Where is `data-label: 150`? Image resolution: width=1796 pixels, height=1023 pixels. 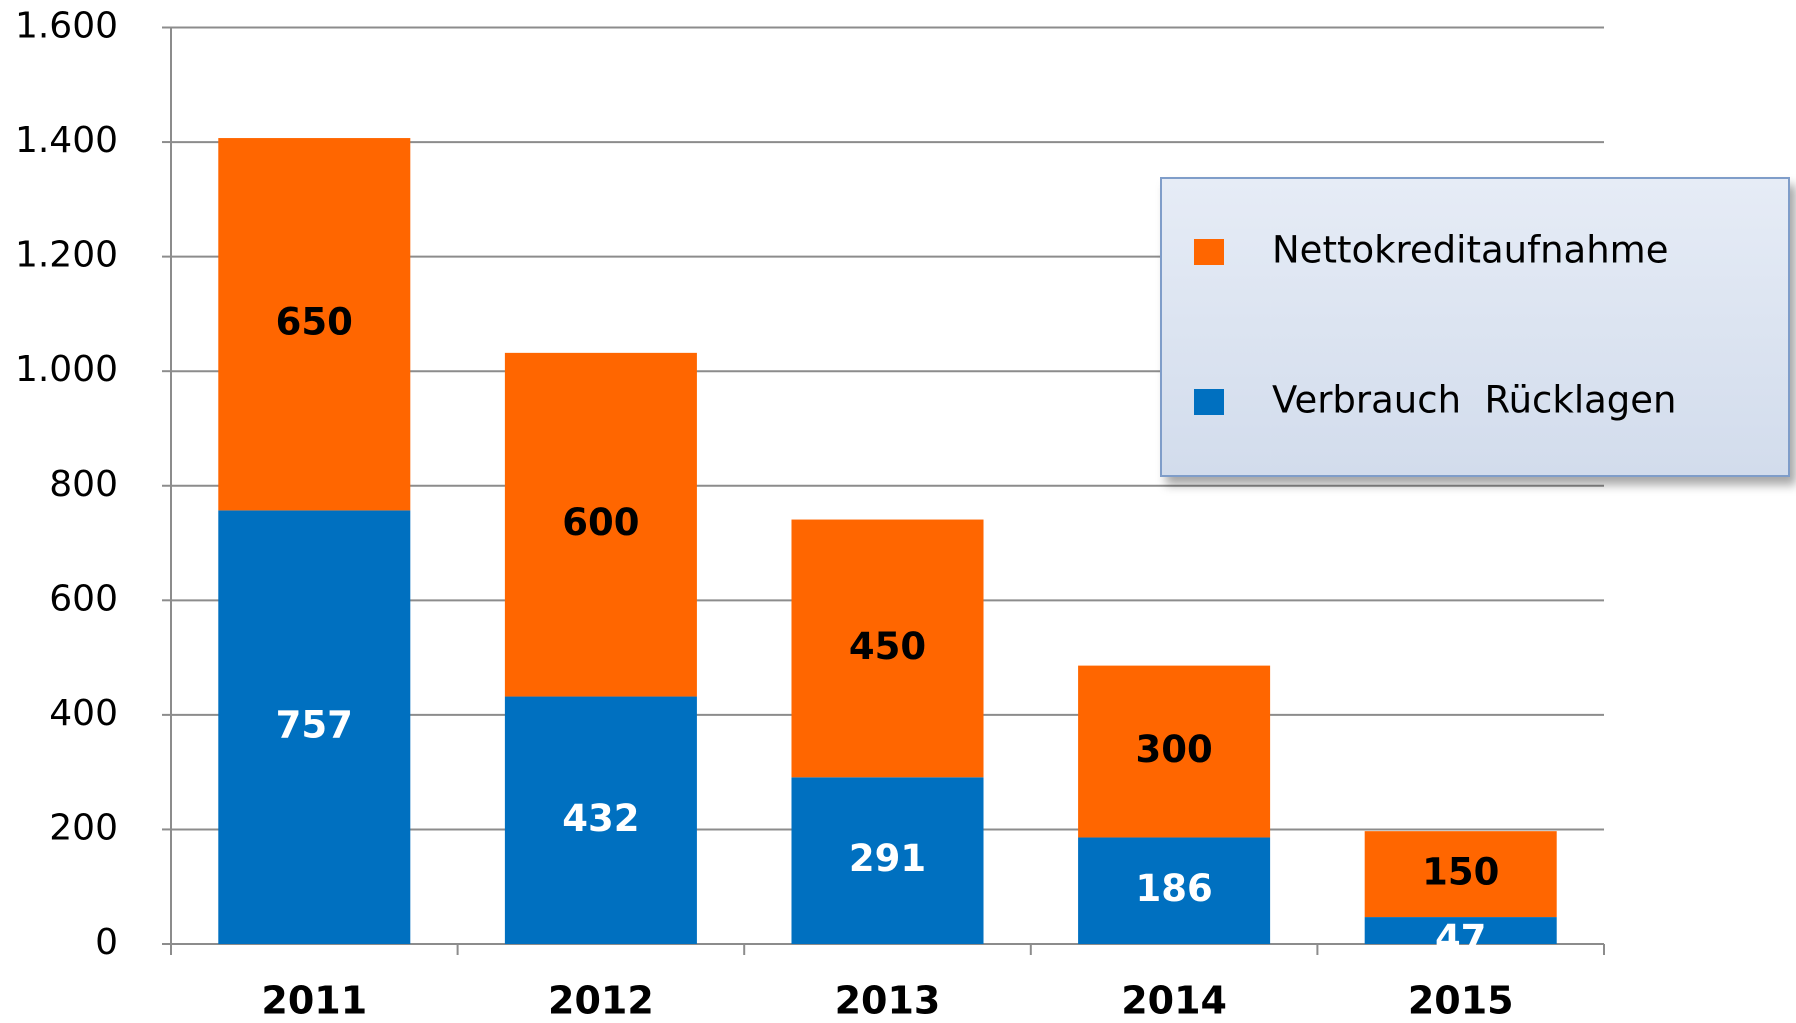
data-label: 150 is located at coordinates (1460, 872).